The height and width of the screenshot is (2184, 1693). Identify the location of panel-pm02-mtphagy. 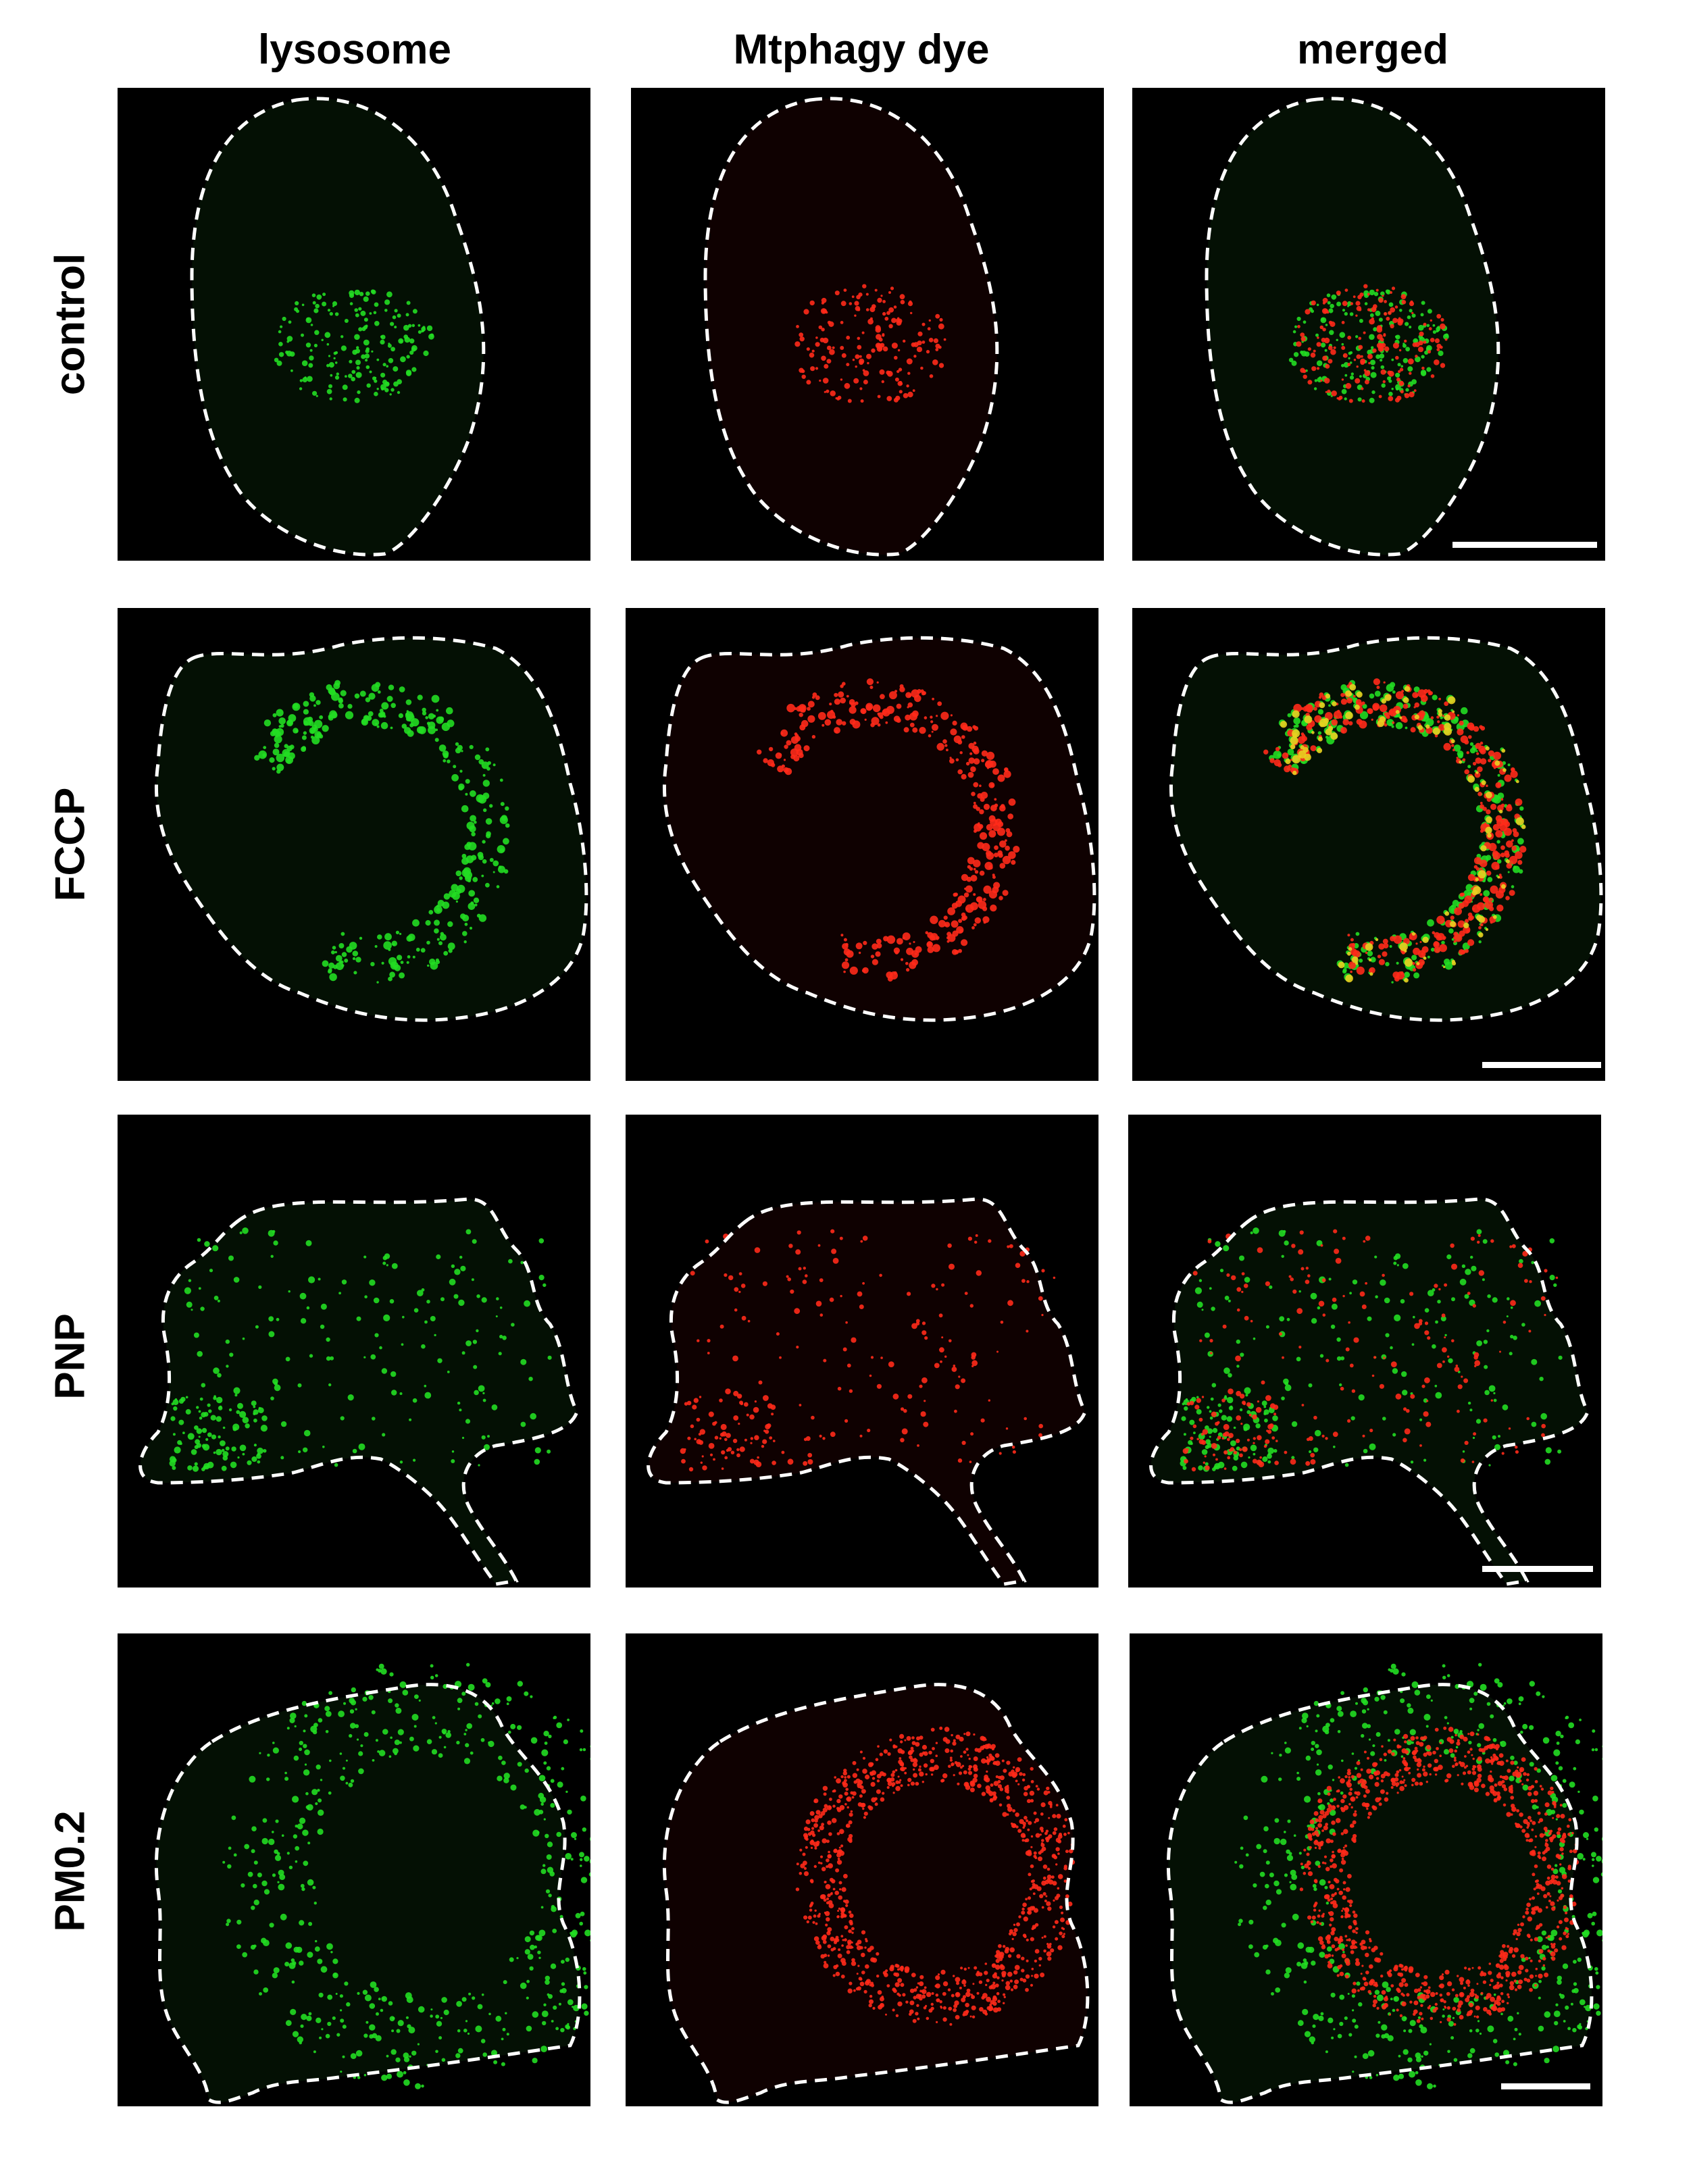
(862, 1869).